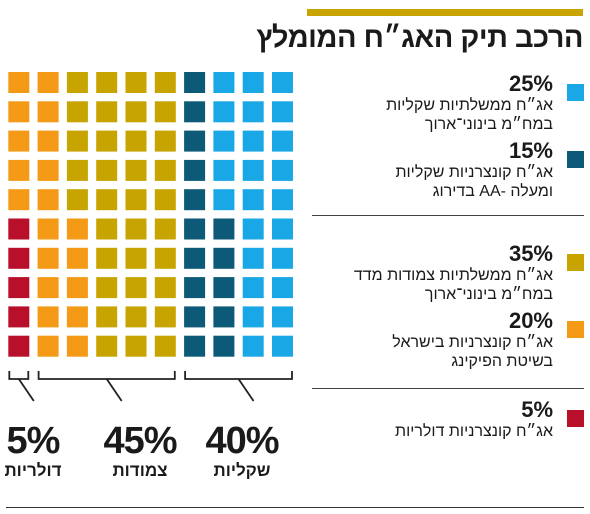 Image resolution: width=590 pixels, height=514 pixels. I want to click on legend-desc-line1: אג״ח קונצרניות דולריות, so click(474, 431).